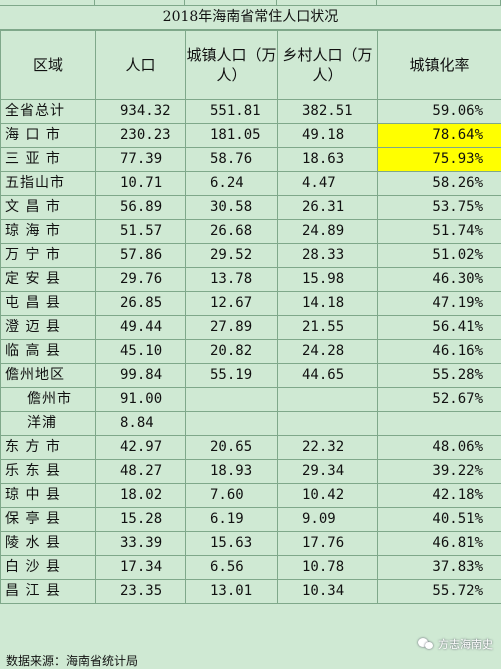  What do you see at coordinates (231, 135) in the screenshot?
I see `cell-urban: 181.05` at bounding box center [231, 135].